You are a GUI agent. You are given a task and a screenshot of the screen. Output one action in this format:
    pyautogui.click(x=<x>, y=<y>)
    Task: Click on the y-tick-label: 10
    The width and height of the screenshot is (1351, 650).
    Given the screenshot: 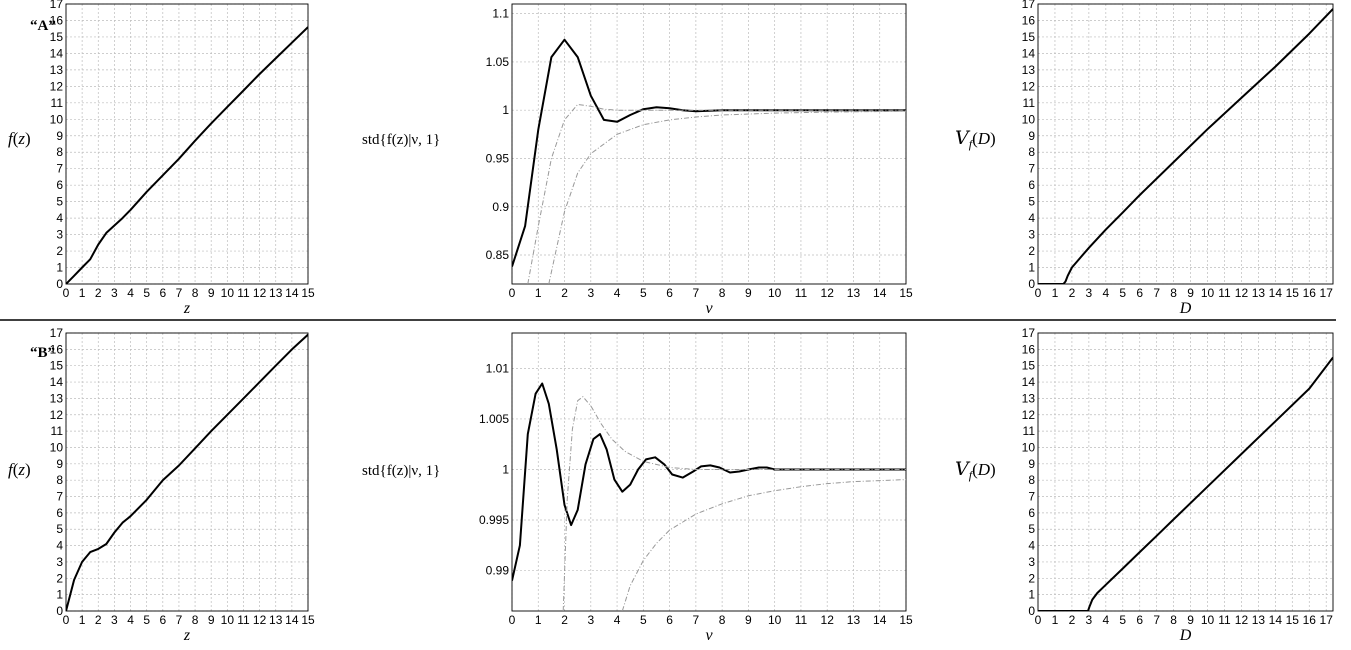 What is the action you would take?
    pyautogui.click(x=57, y=119)
    